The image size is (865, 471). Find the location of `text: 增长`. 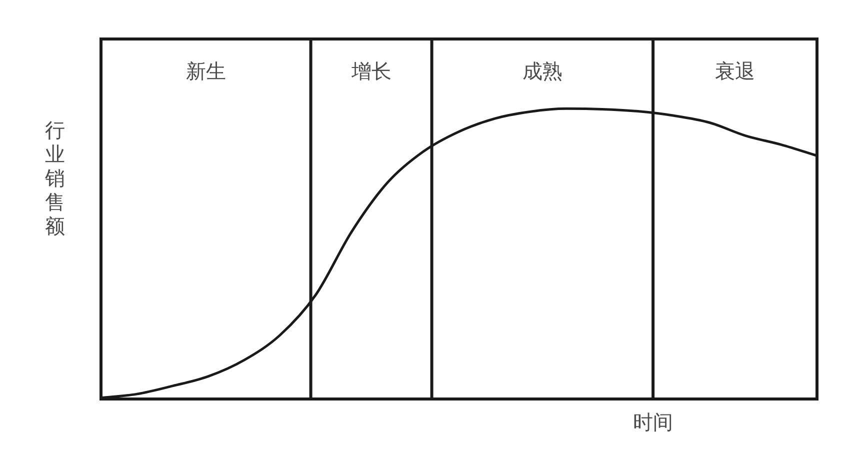

text: 增长 is located at coordinates (371, 71).